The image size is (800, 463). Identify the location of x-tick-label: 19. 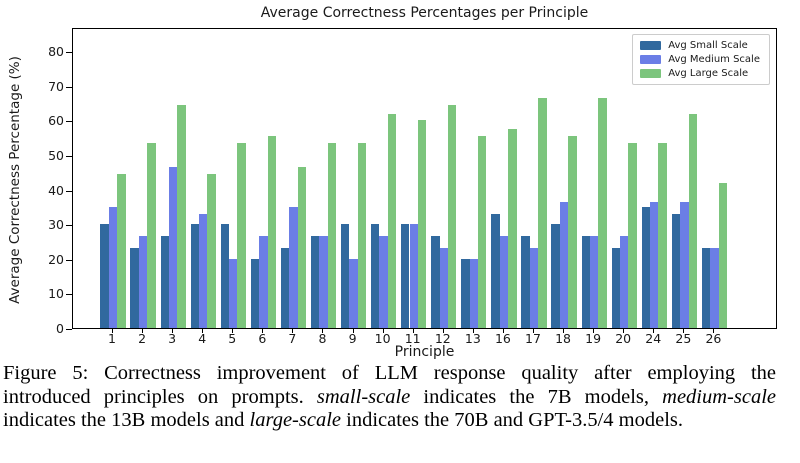
(593, 338).